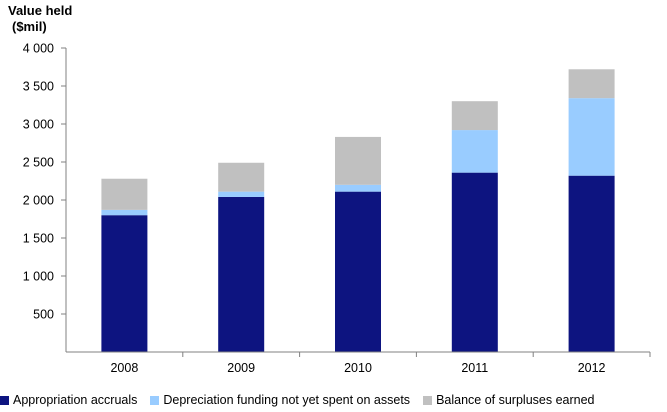 Image resolution: width=667 pixels, height=412 pixels. I want to click on y-tick-label: 4 000, so click(38, 49).